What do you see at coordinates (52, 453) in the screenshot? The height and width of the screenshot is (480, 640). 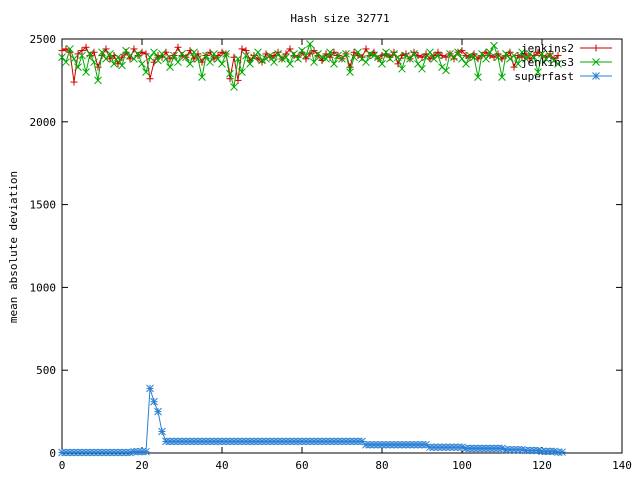 I see `y-tick-label: 0` at bounding box center [52, 453].